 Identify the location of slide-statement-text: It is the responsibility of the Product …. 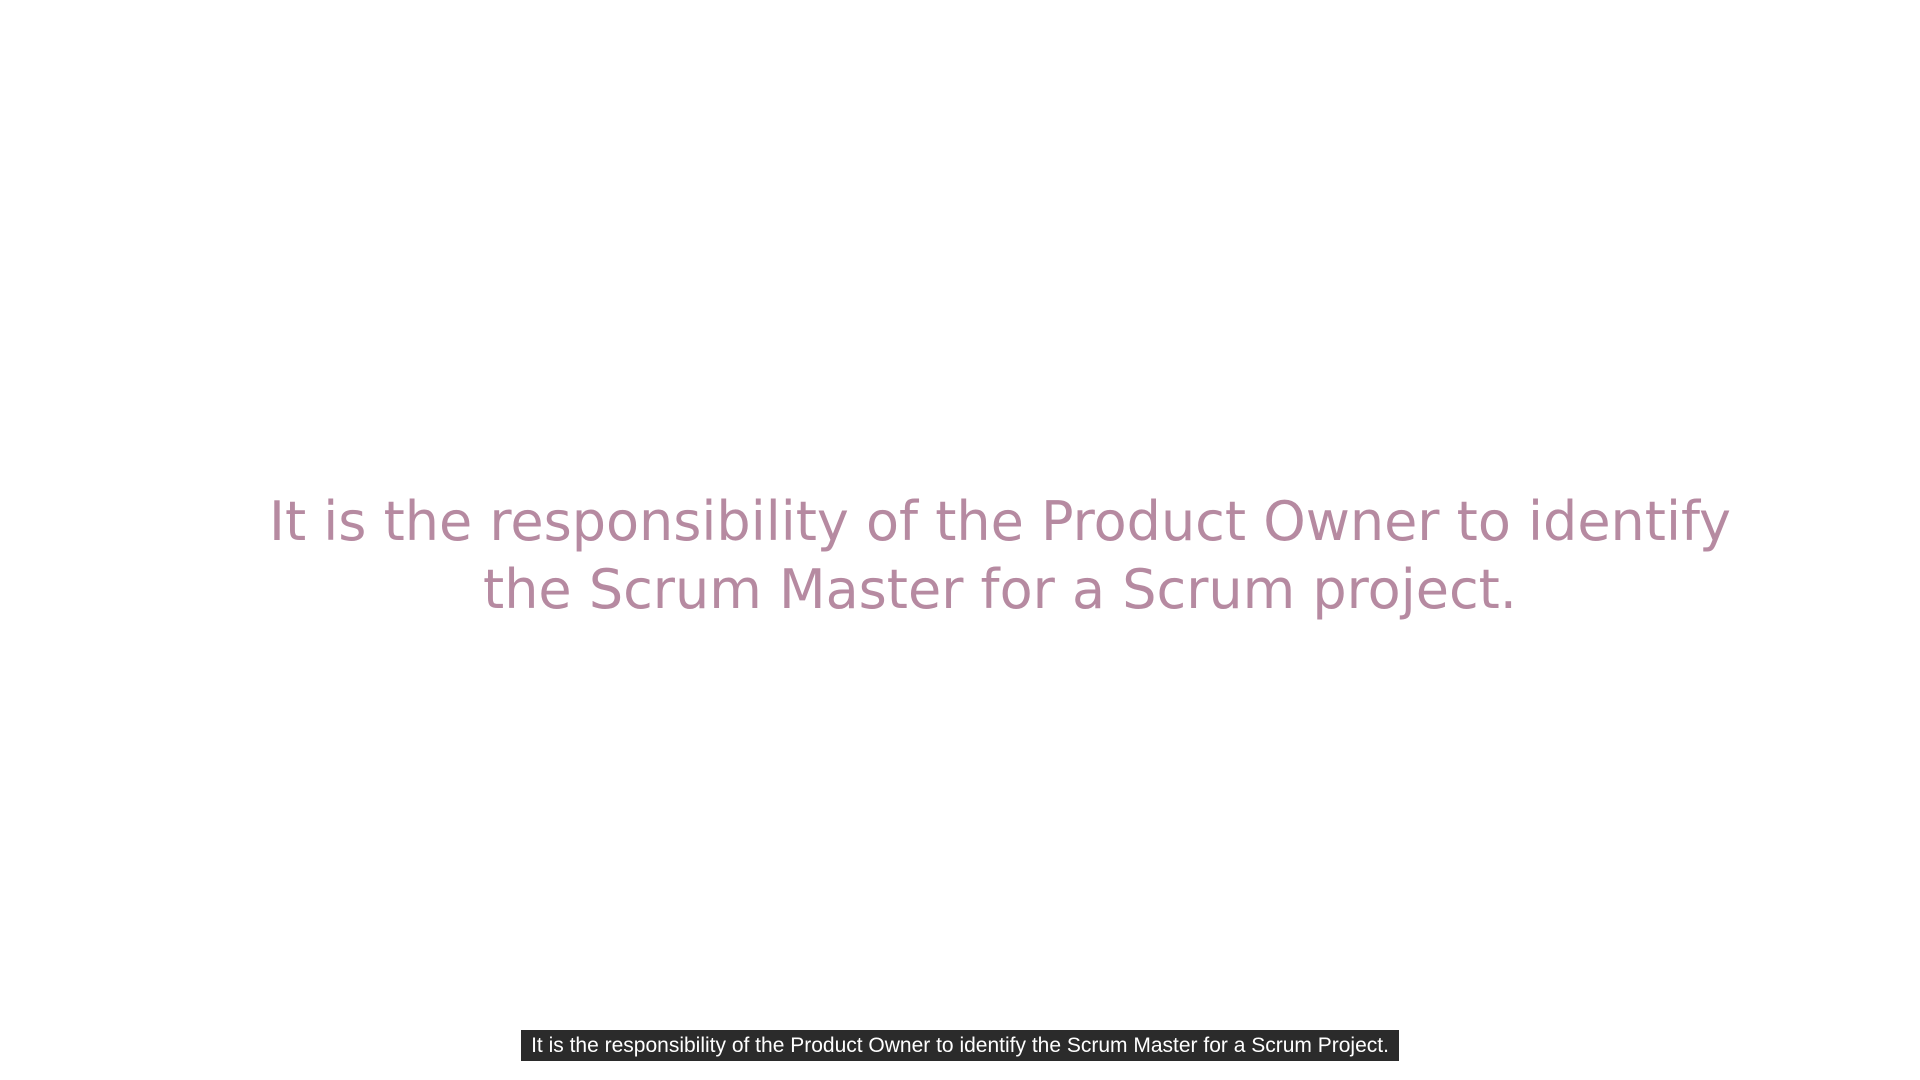
(1000, 555).